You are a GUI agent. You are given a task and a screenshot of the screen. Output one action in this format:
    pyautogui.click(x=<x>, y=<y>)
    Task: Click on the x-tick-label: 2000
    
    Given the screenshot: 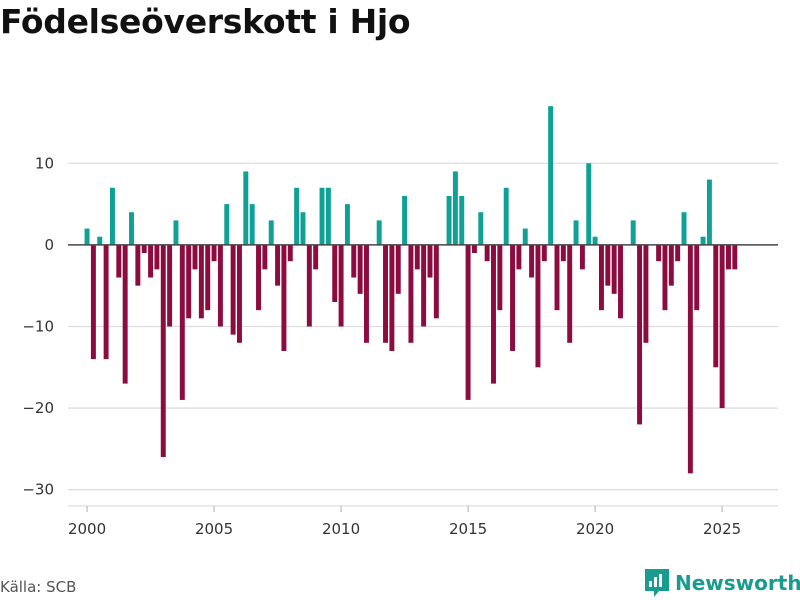 What is the action you would take?
    pyautogui.click(x=87, y=529)
    